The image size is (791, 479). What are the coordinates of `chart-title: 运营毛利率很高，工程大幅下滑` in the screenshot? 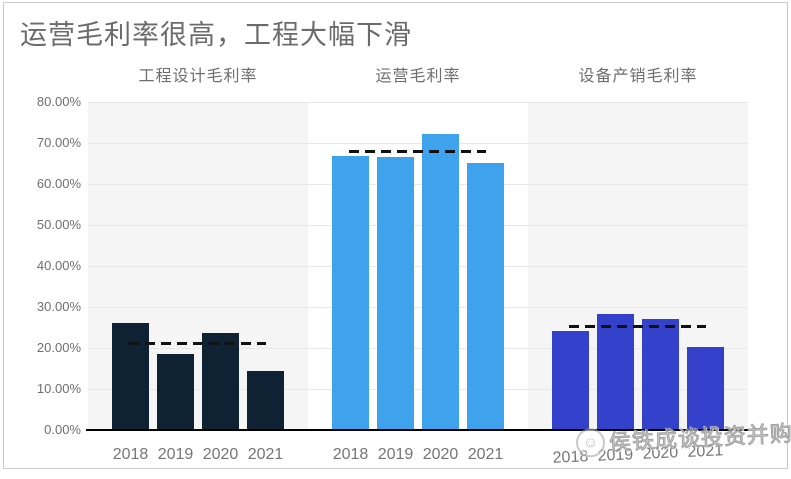 It's located at (216, 35).